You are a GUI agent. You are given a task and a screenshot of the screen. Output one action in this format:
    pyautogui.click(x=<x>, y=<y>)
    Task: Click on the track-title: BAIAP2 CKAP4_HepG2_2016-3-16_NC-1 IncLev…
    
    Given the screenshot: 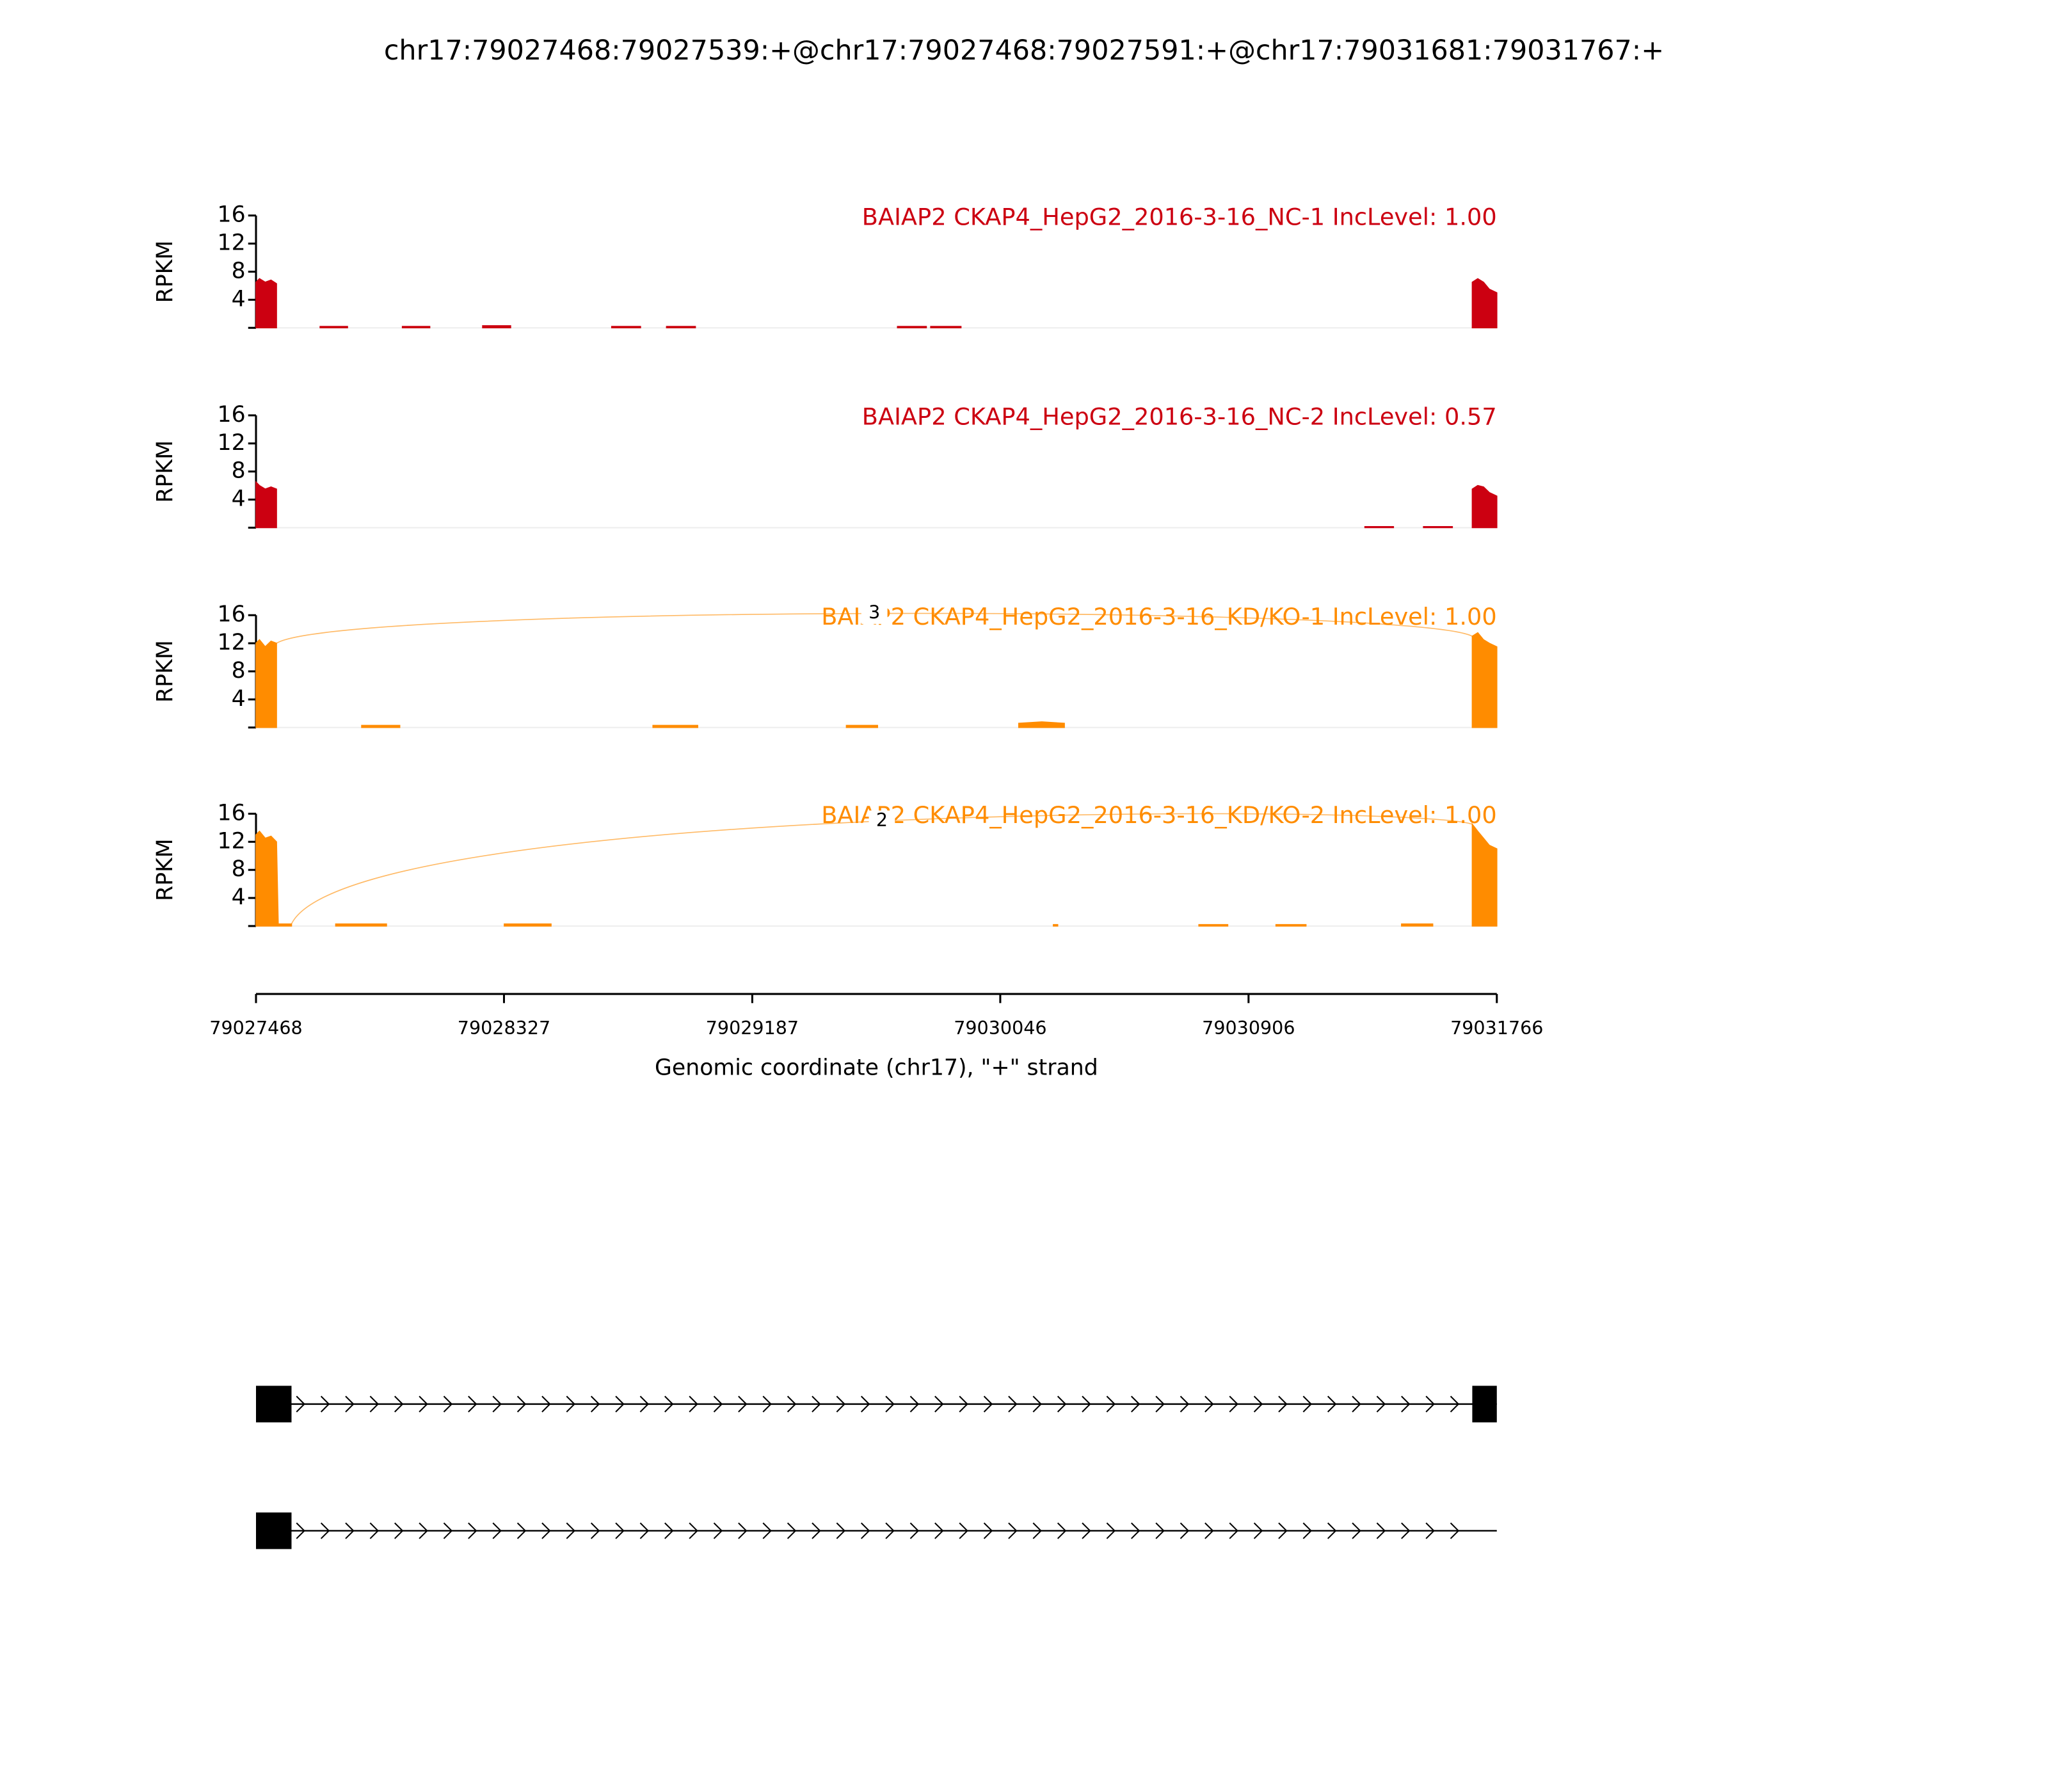 What is the action you would take?
    pyautogui.click(x=1179, y=216)
    